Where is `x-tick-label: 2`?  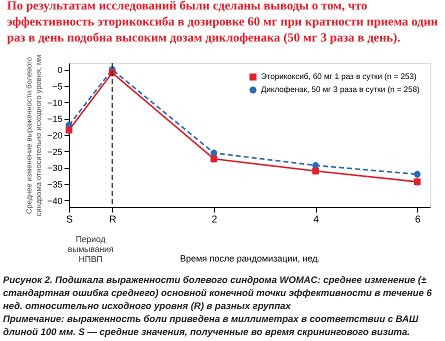
x-tick-label: 2 is located at coordinates (215, 220).